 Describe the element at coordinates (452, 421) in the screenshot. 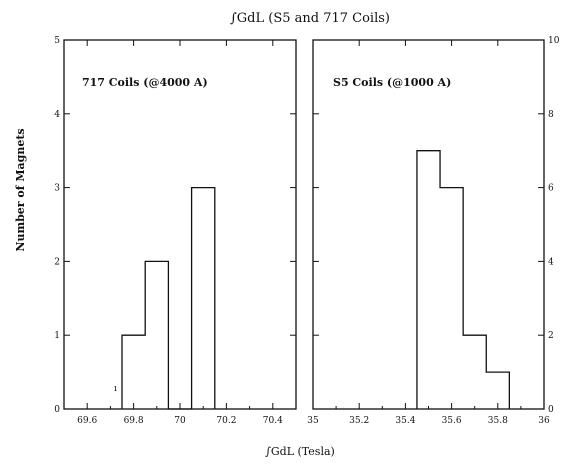

I see `x-tick-label: 35.6` at that location.